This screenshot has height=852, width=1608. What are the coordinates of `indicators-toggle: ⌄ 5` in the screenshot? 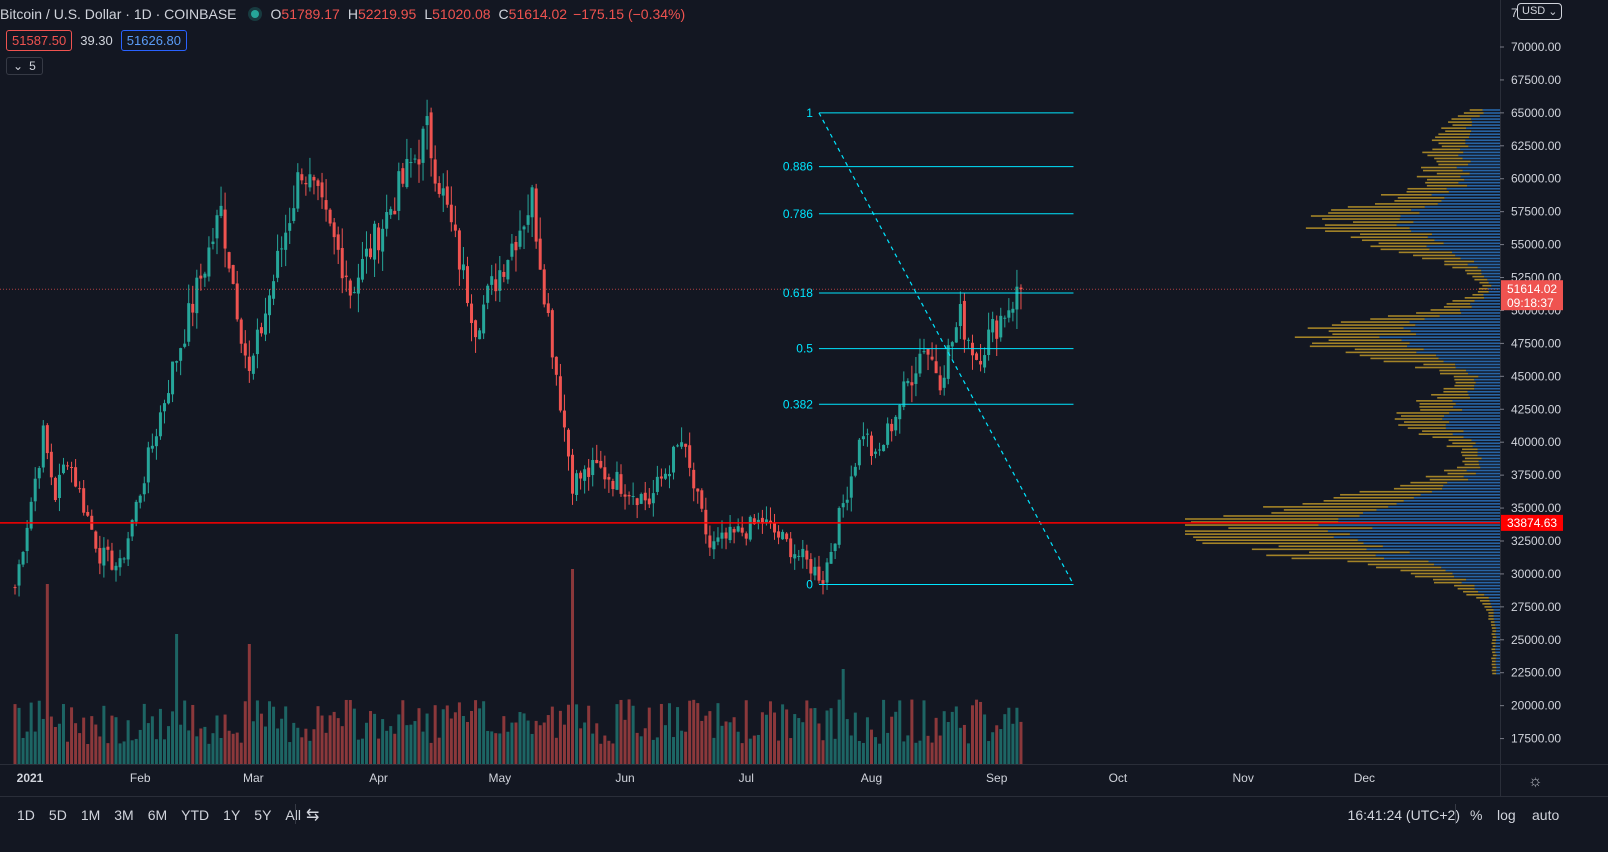 It's located at (24, 66).